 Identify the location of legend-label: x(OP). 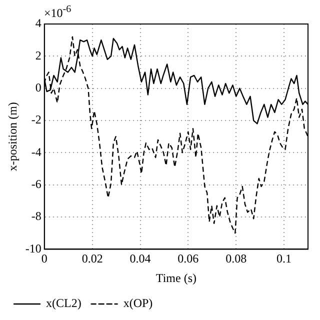
(138, 303).